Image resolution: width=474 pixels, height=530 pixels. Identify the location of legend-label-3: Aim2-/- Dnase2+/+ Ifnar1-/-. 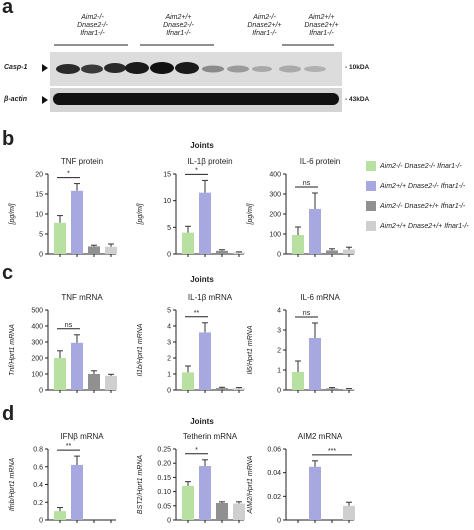
(423, 206).